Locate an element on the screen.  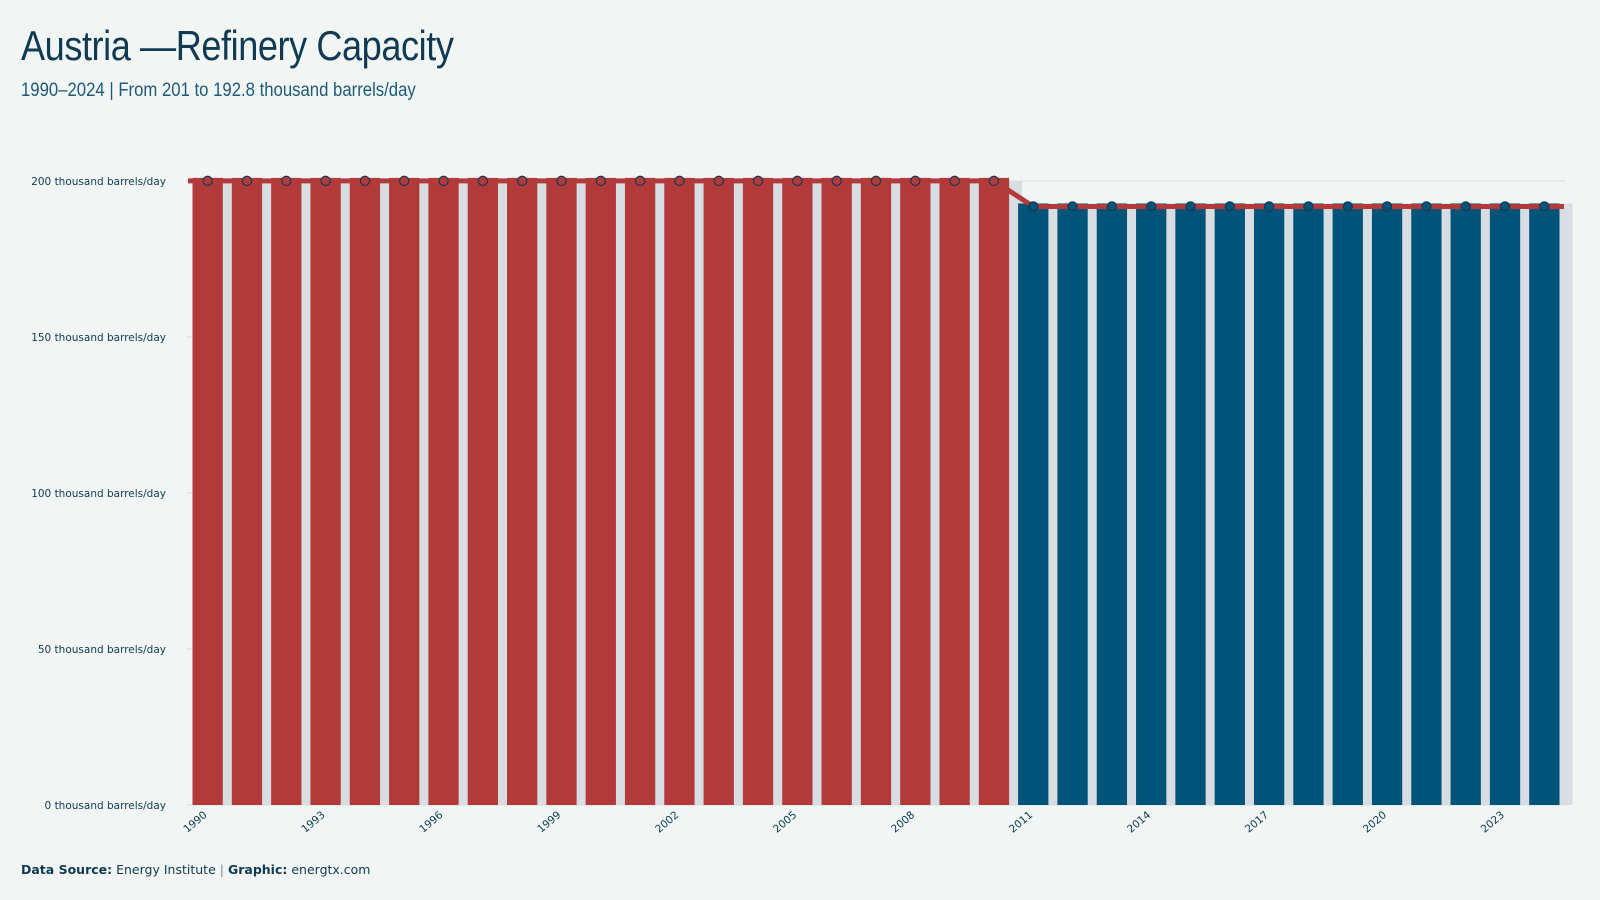
point-2010 is located at coordinates (994, 181).